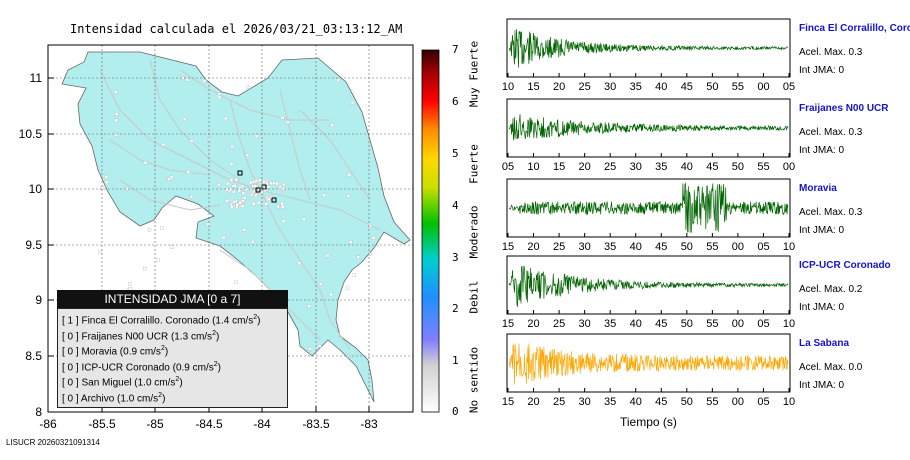  I want to click on legend-station-text: Finca El Corralillo. Coronado (1.4 cm/s, so click(166, 321).